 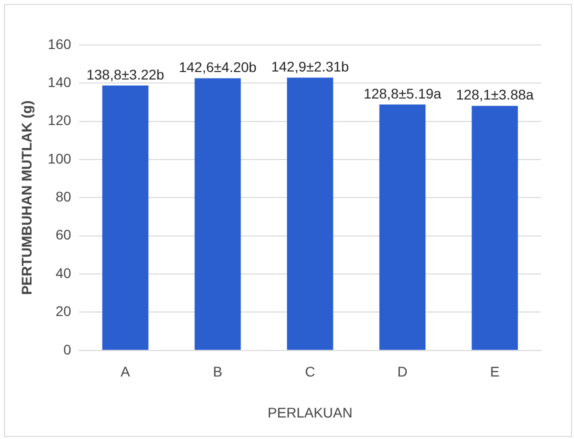 What do you see at coordinates (125, 372) in the screenshot?
I see `x-tick-label: A` at bounding box center [125, 372].